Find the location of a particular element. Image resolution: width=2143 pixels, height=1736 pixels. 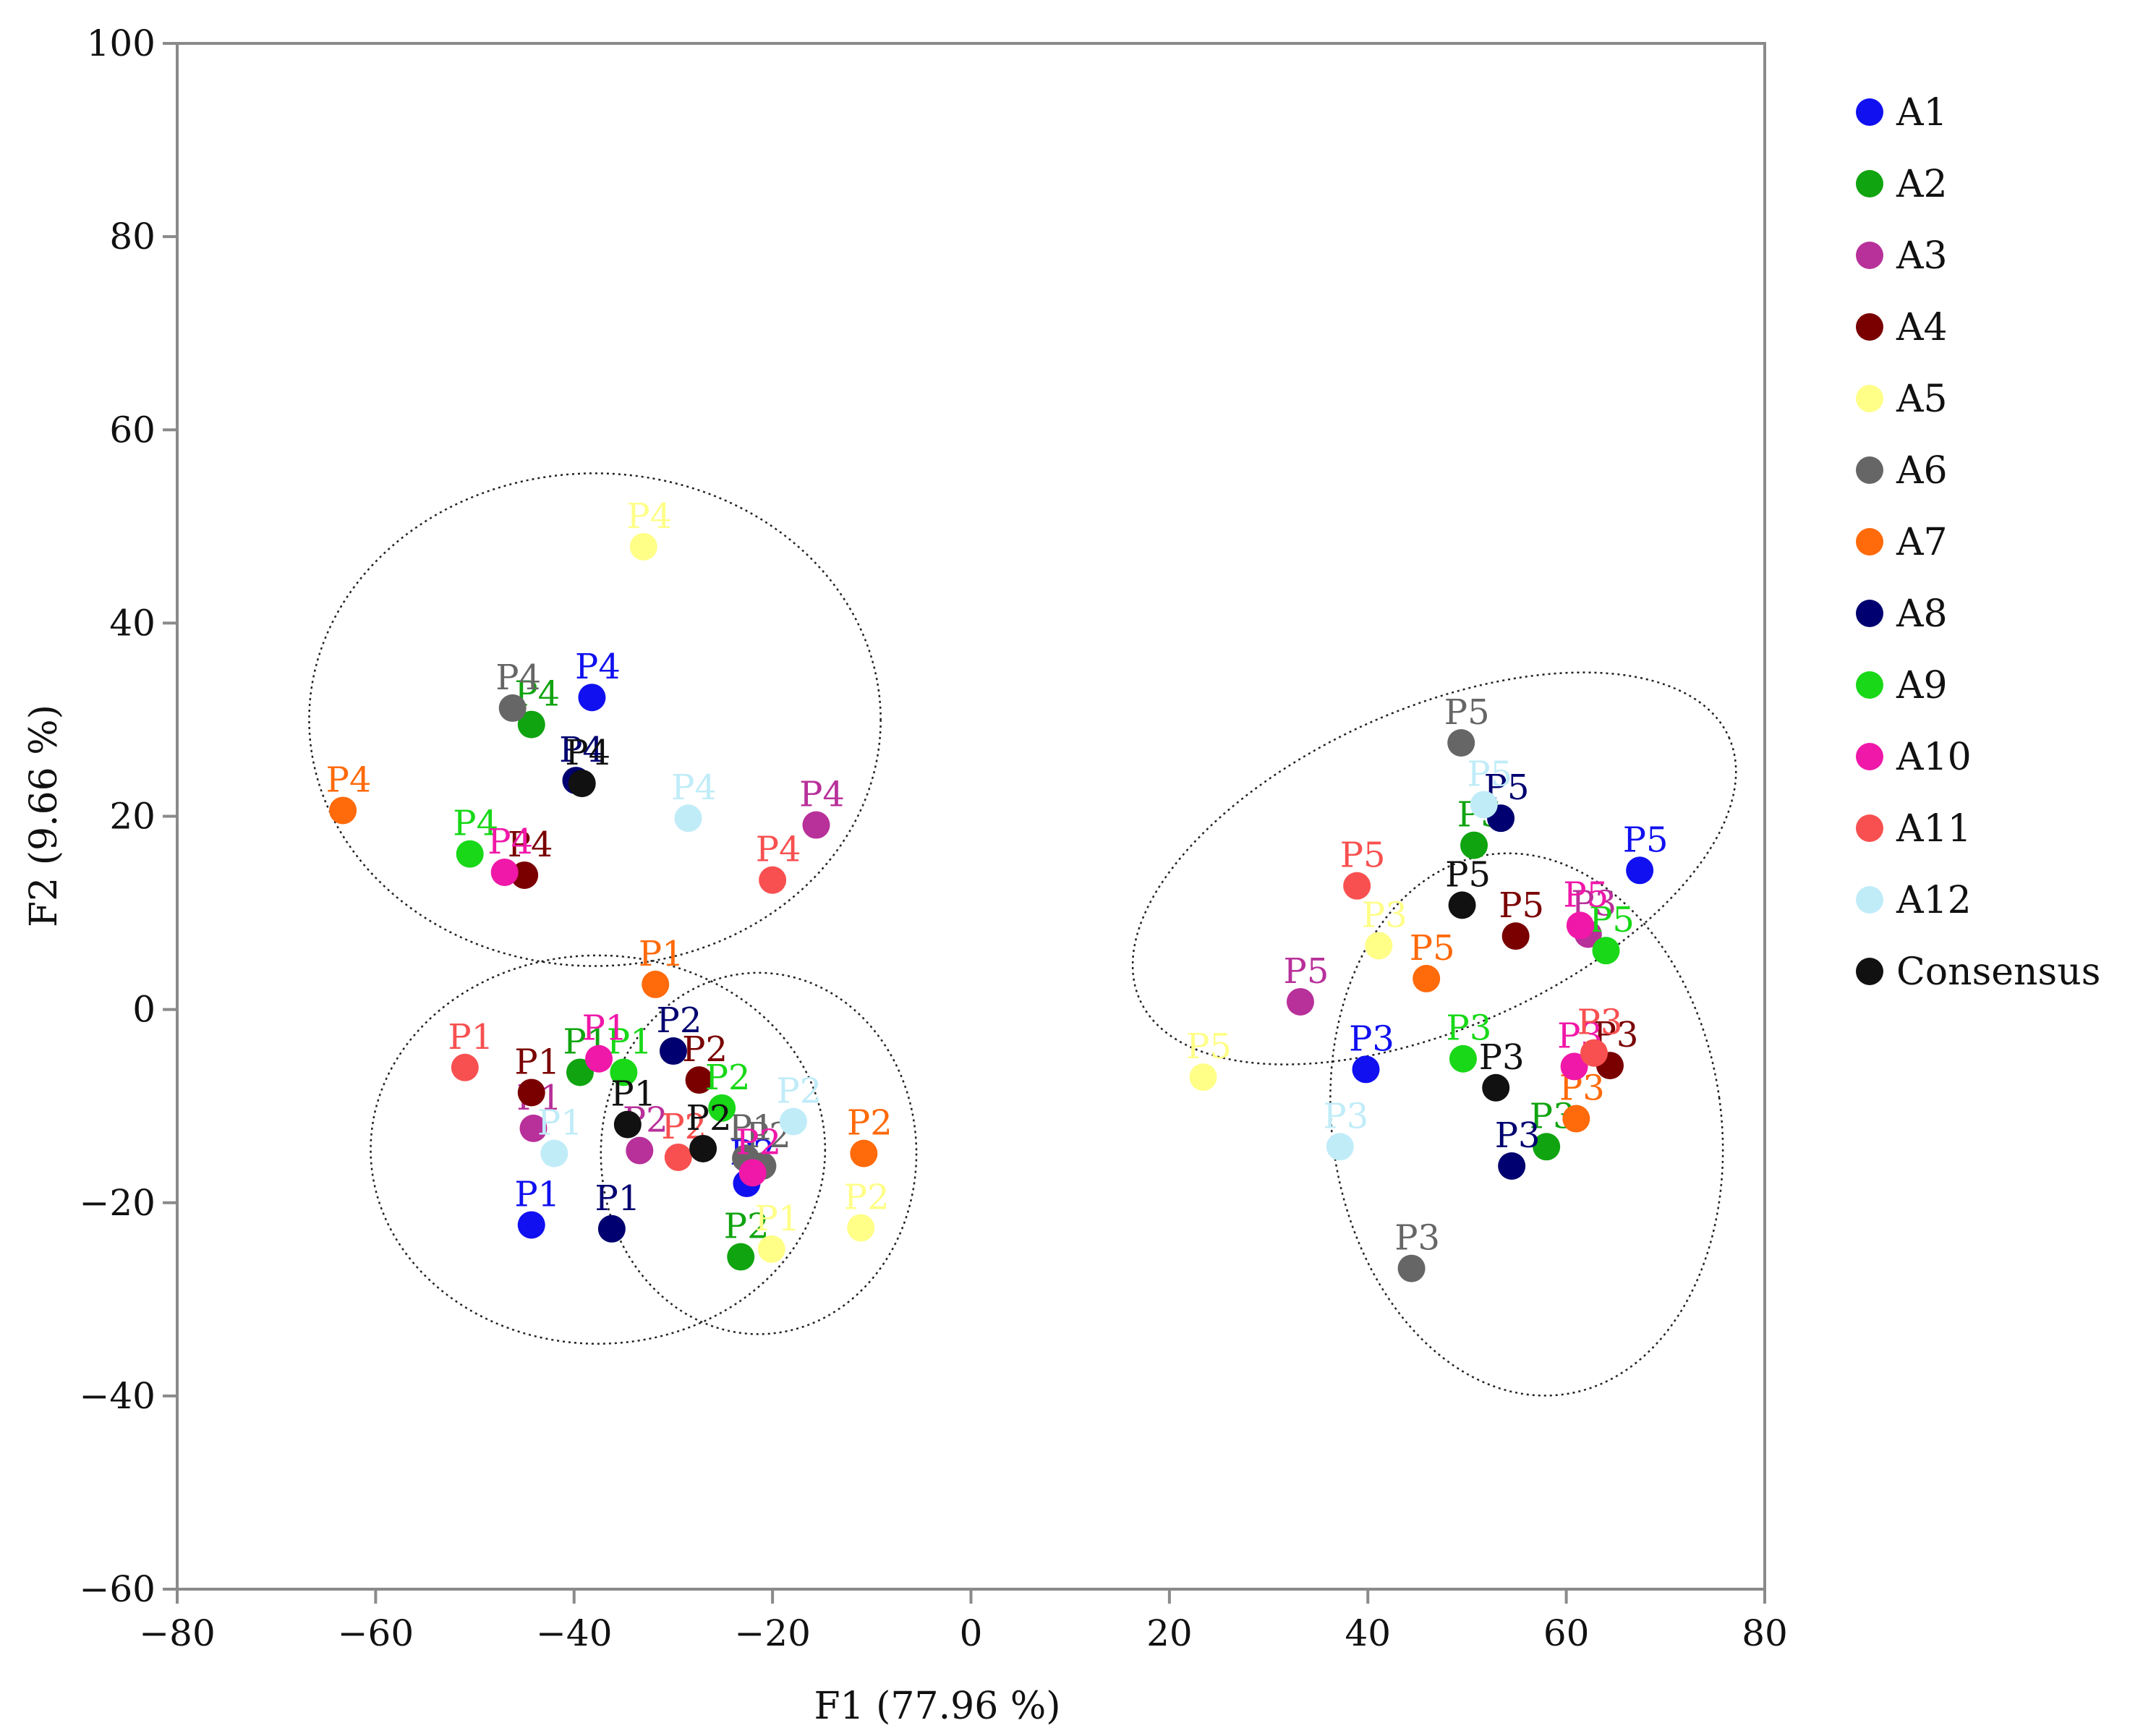

y-tick-label: −20 is located at coordinates (117, 1203).